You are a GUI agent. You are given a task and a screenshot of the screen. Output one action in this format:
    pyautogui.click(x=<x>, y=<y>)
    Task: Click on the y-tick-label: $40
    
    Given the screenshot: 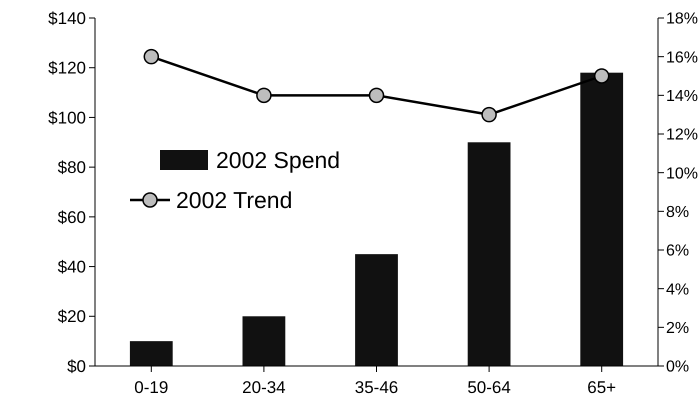 What is the action you would take?
    pyautogui.click(x=72, y=267)
    